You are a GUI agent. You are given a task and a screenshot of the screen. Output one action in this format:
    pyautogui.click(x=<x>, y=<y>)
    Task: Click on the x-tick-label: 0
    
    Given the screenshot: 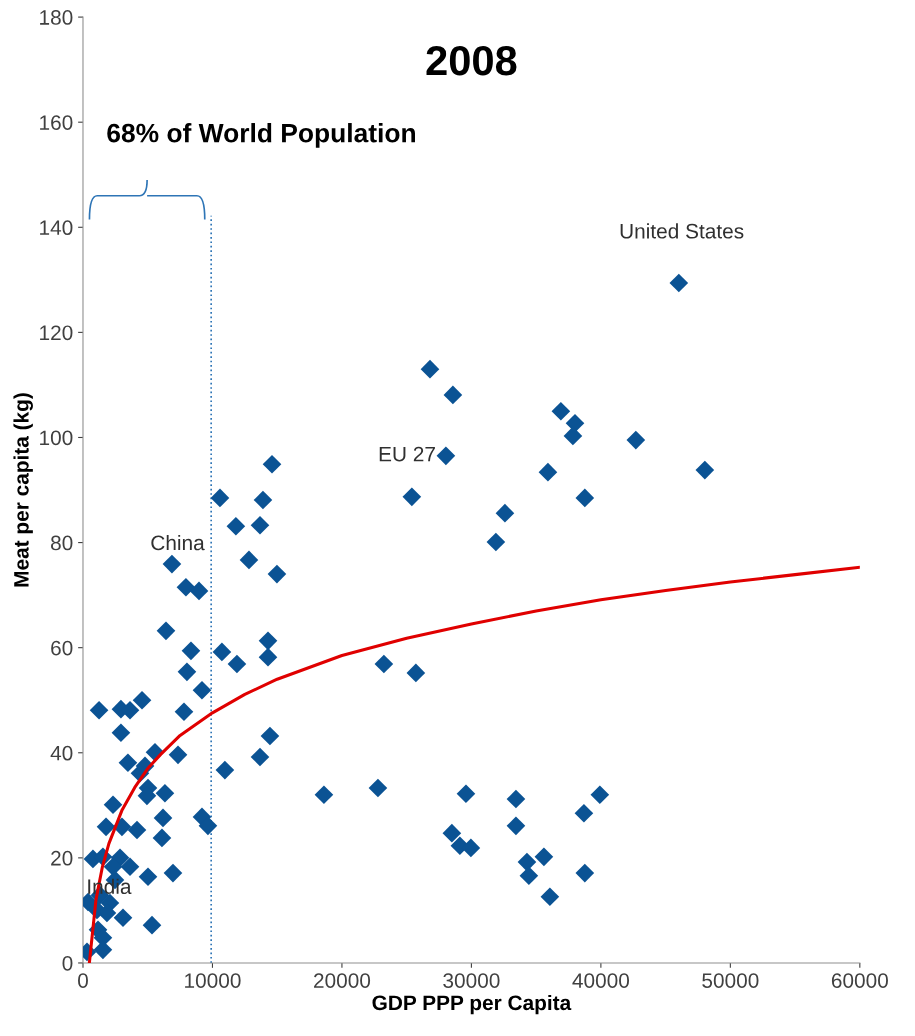 What is the action you would take?
    pyautogui.click(x=83, y=980)
    